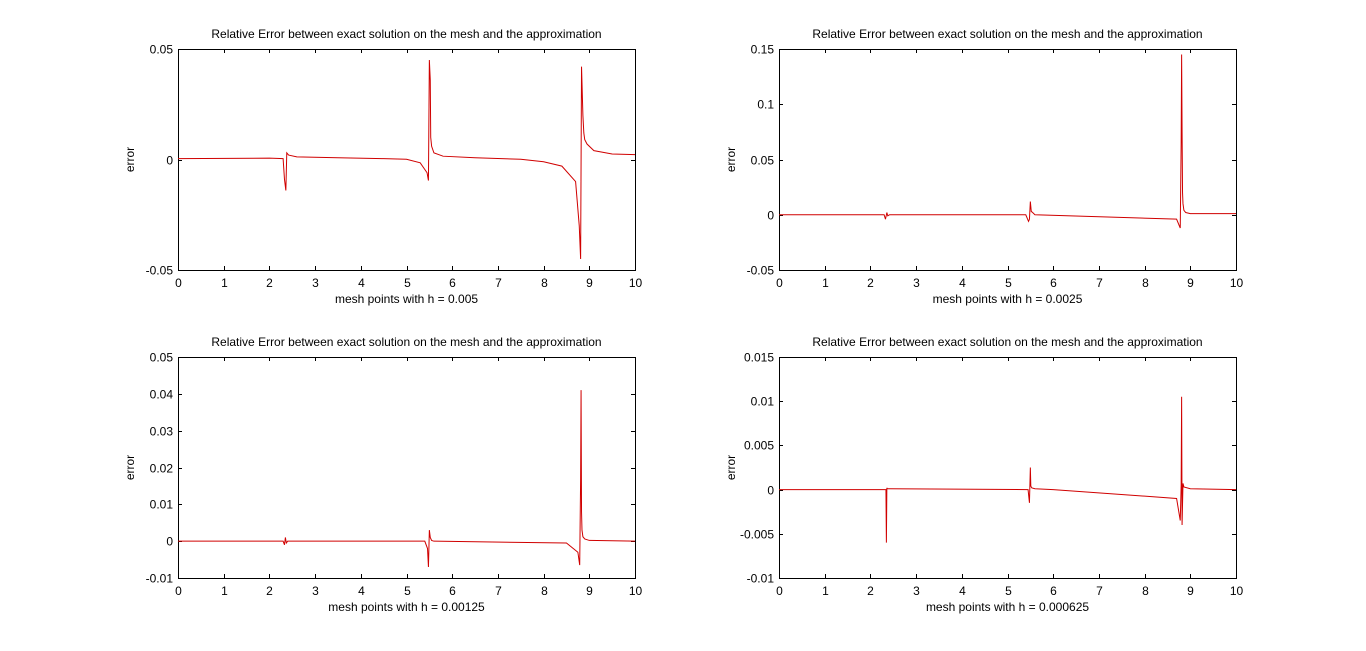 This screenshot has height=651, width=1366. Describe the element at coordinates (763, 50) in the screenshot. I see `y-tick-label: 0.15` at that location.